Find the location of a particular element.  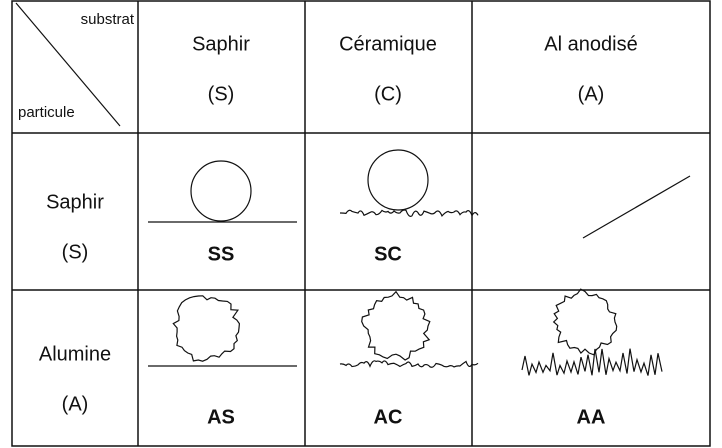

row-code: (S) is located at coordinates (75, 252).